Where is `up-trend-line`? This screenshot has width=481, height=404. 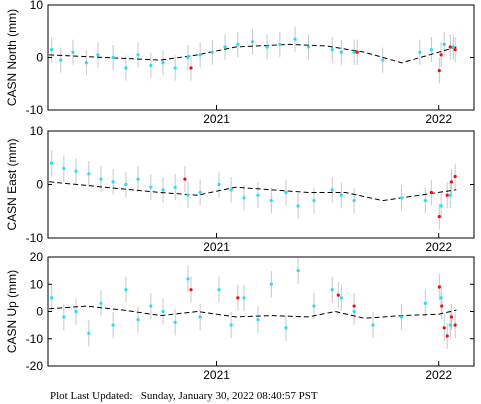
up-trend-line is located at coordinates (253, 312).